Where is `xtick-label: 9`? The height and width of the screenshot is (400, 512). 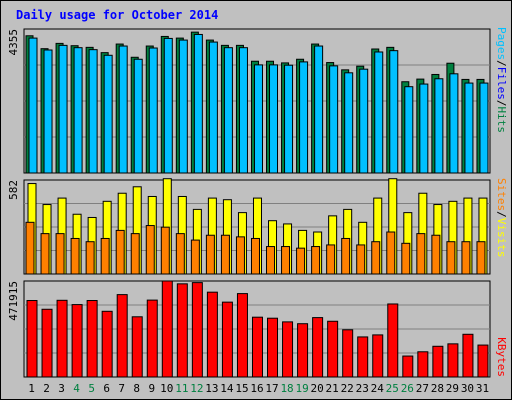
xtick-label: 9 is located at coordinates (151, 388).